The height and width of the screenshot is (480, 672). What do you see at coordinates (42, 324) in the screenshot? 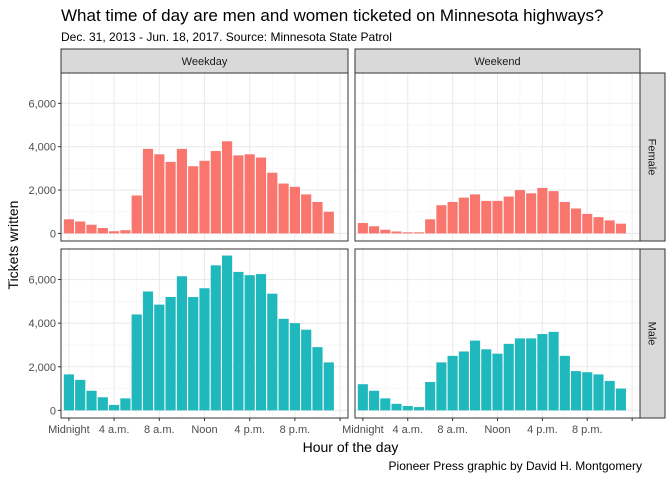
I see `y-tick-label: 4,000` at bounding box center [42, 324].